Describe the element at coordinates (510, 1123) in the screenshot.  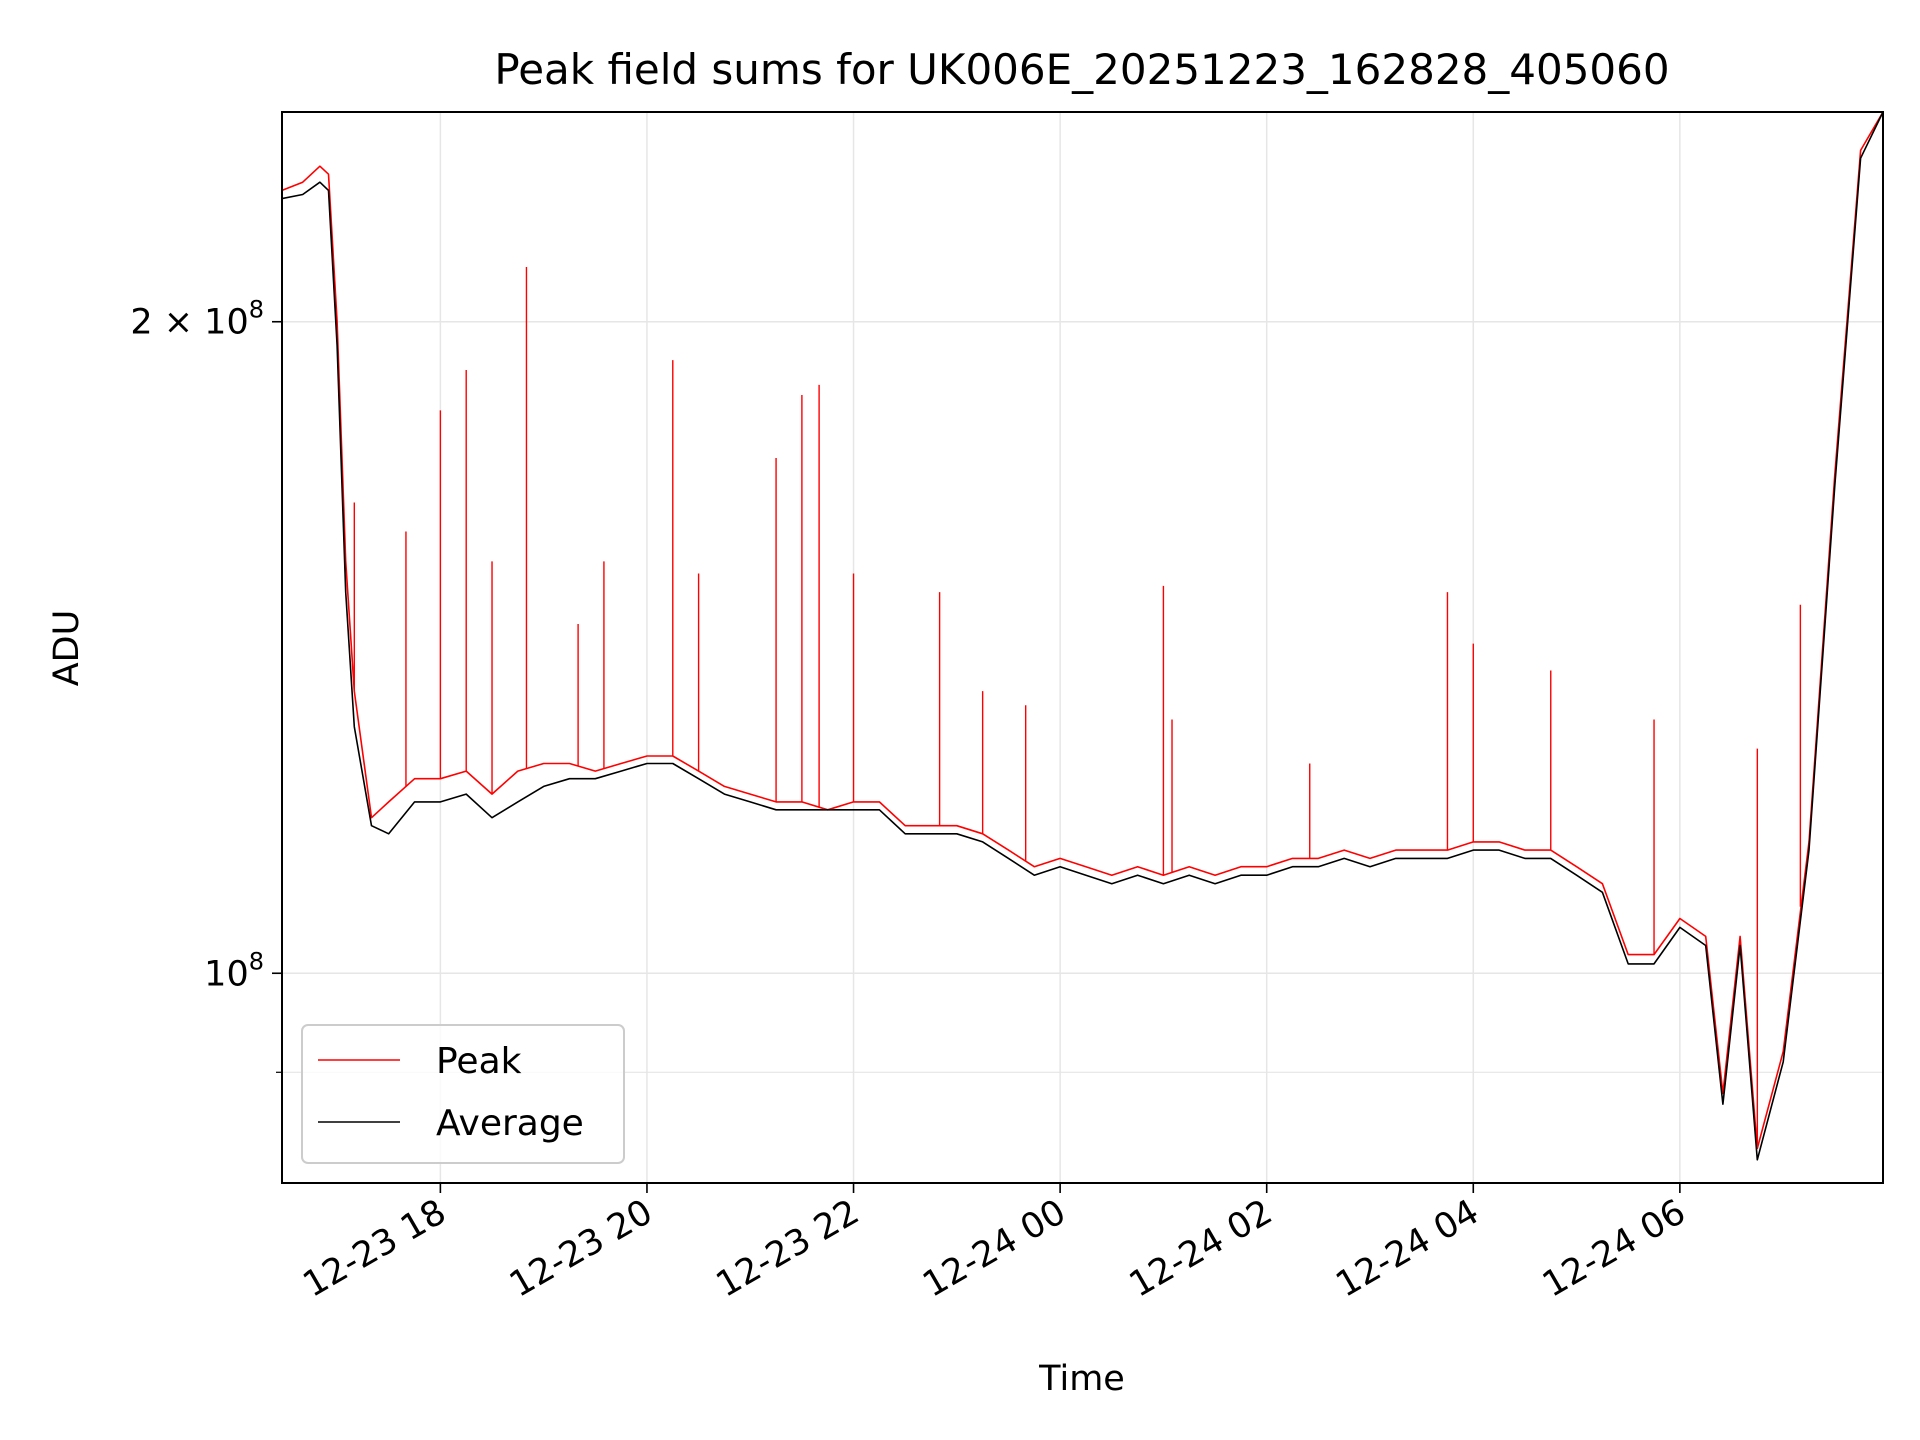
I see `legend-label-average: Average` at that location.